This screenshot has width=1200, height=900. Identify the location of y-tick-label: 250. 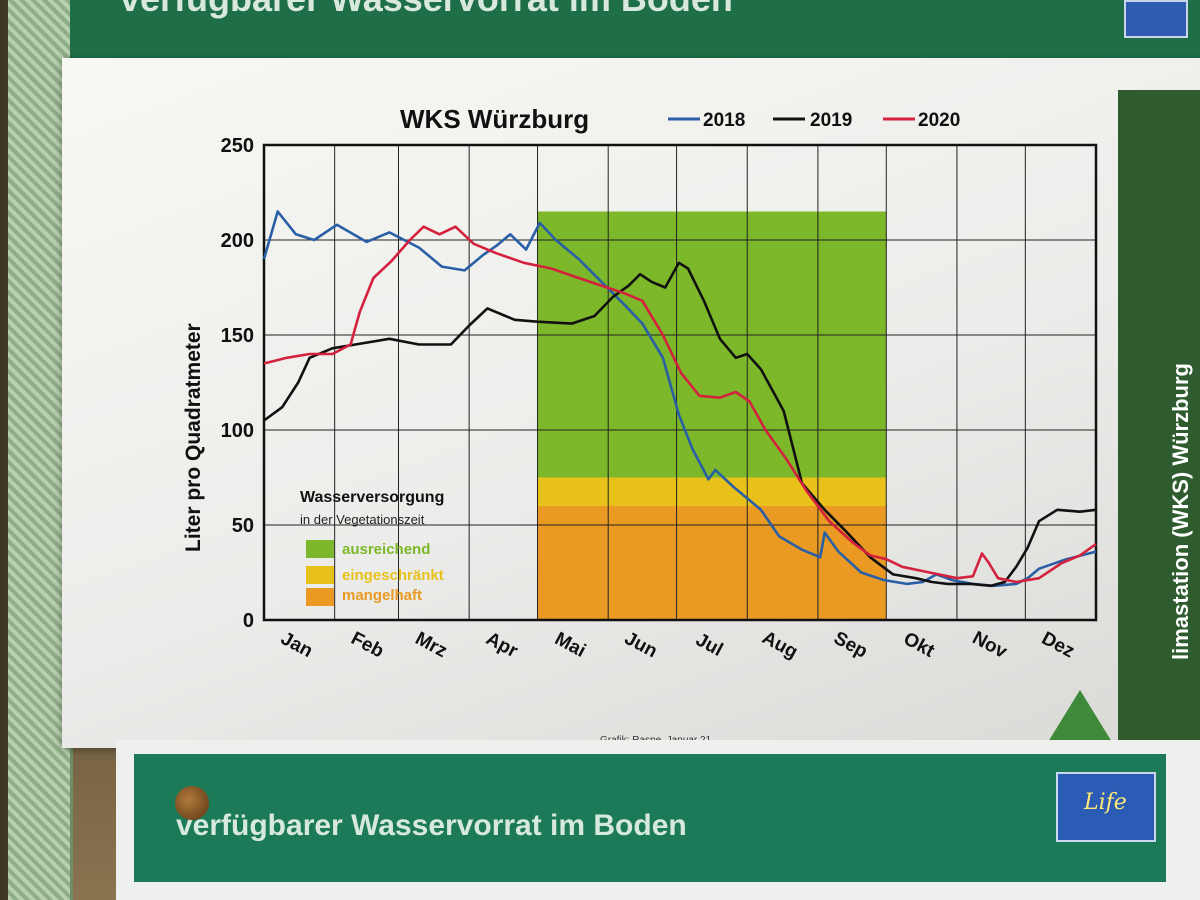
(237, 146).